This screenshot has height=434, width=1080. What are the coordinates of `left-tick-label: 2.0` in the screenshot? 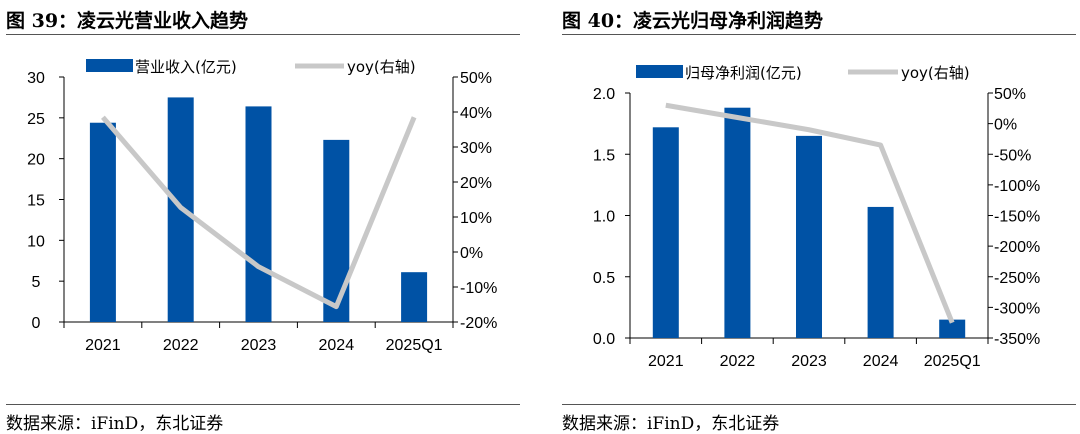 It's located at (604, 94).